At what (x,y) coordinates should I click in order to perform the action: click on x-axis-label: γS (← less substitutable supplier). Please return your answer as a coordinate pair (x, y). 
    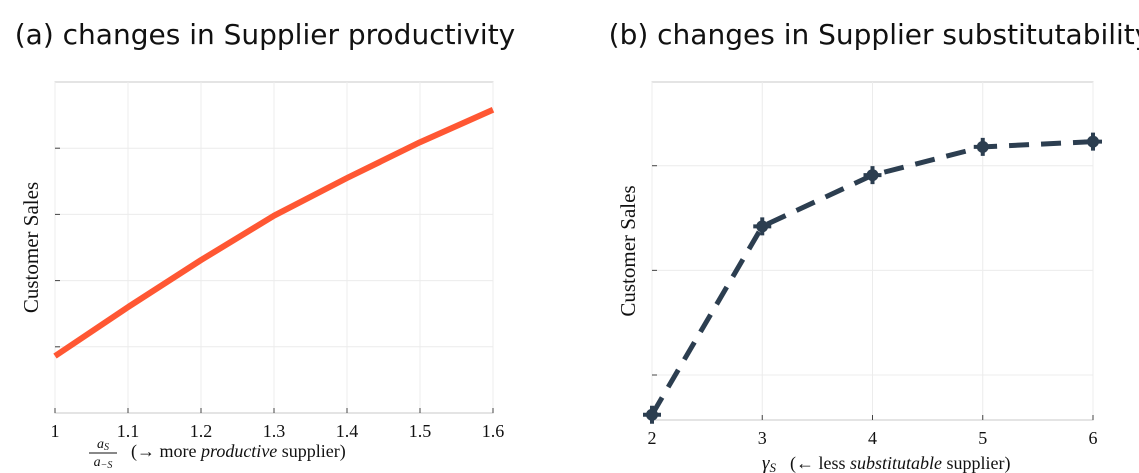
    Looking at the image, I should click on (886, 463).